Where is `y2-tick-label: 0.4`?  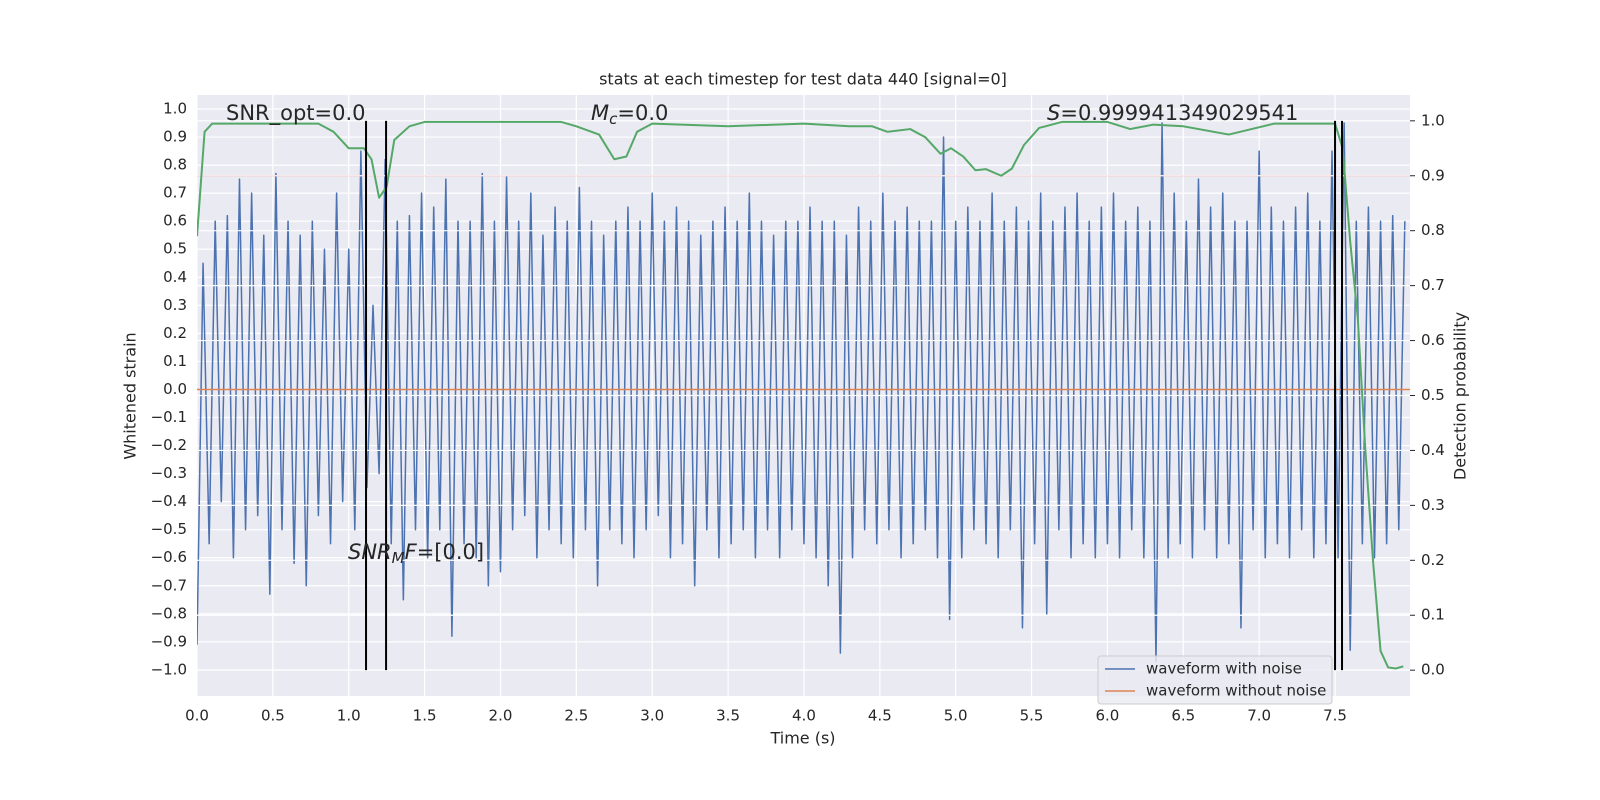 y2-tick-label: 0.4 is located at coordinates (1433, 450).